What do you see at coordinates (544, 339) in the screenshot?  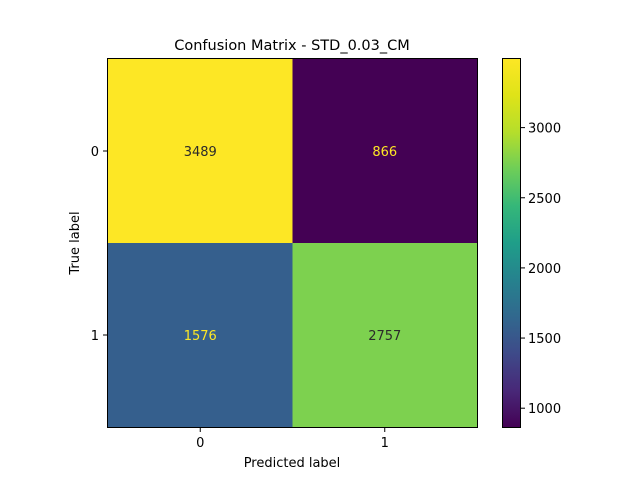 I see `colorbar-tick-label: 1500` at bounding box center [544, 339].